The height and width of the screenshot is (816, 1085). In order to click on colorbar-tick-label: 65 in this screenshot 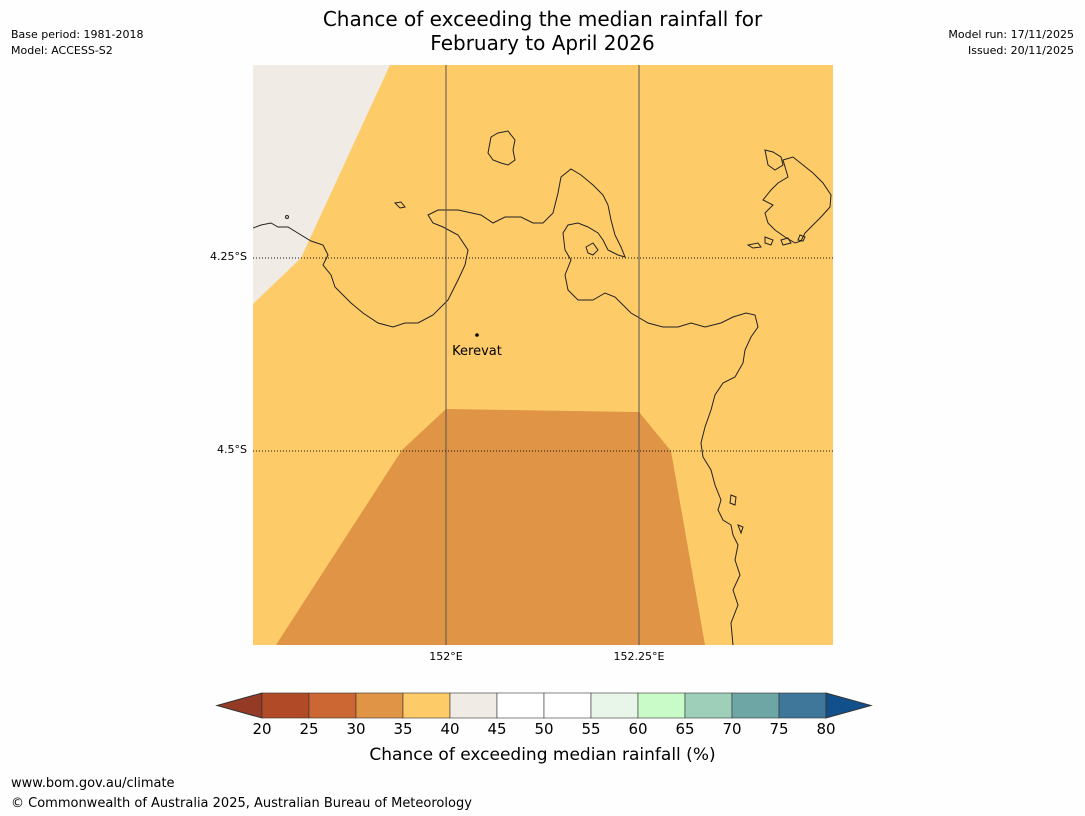, I will do `click(685, 729)`.